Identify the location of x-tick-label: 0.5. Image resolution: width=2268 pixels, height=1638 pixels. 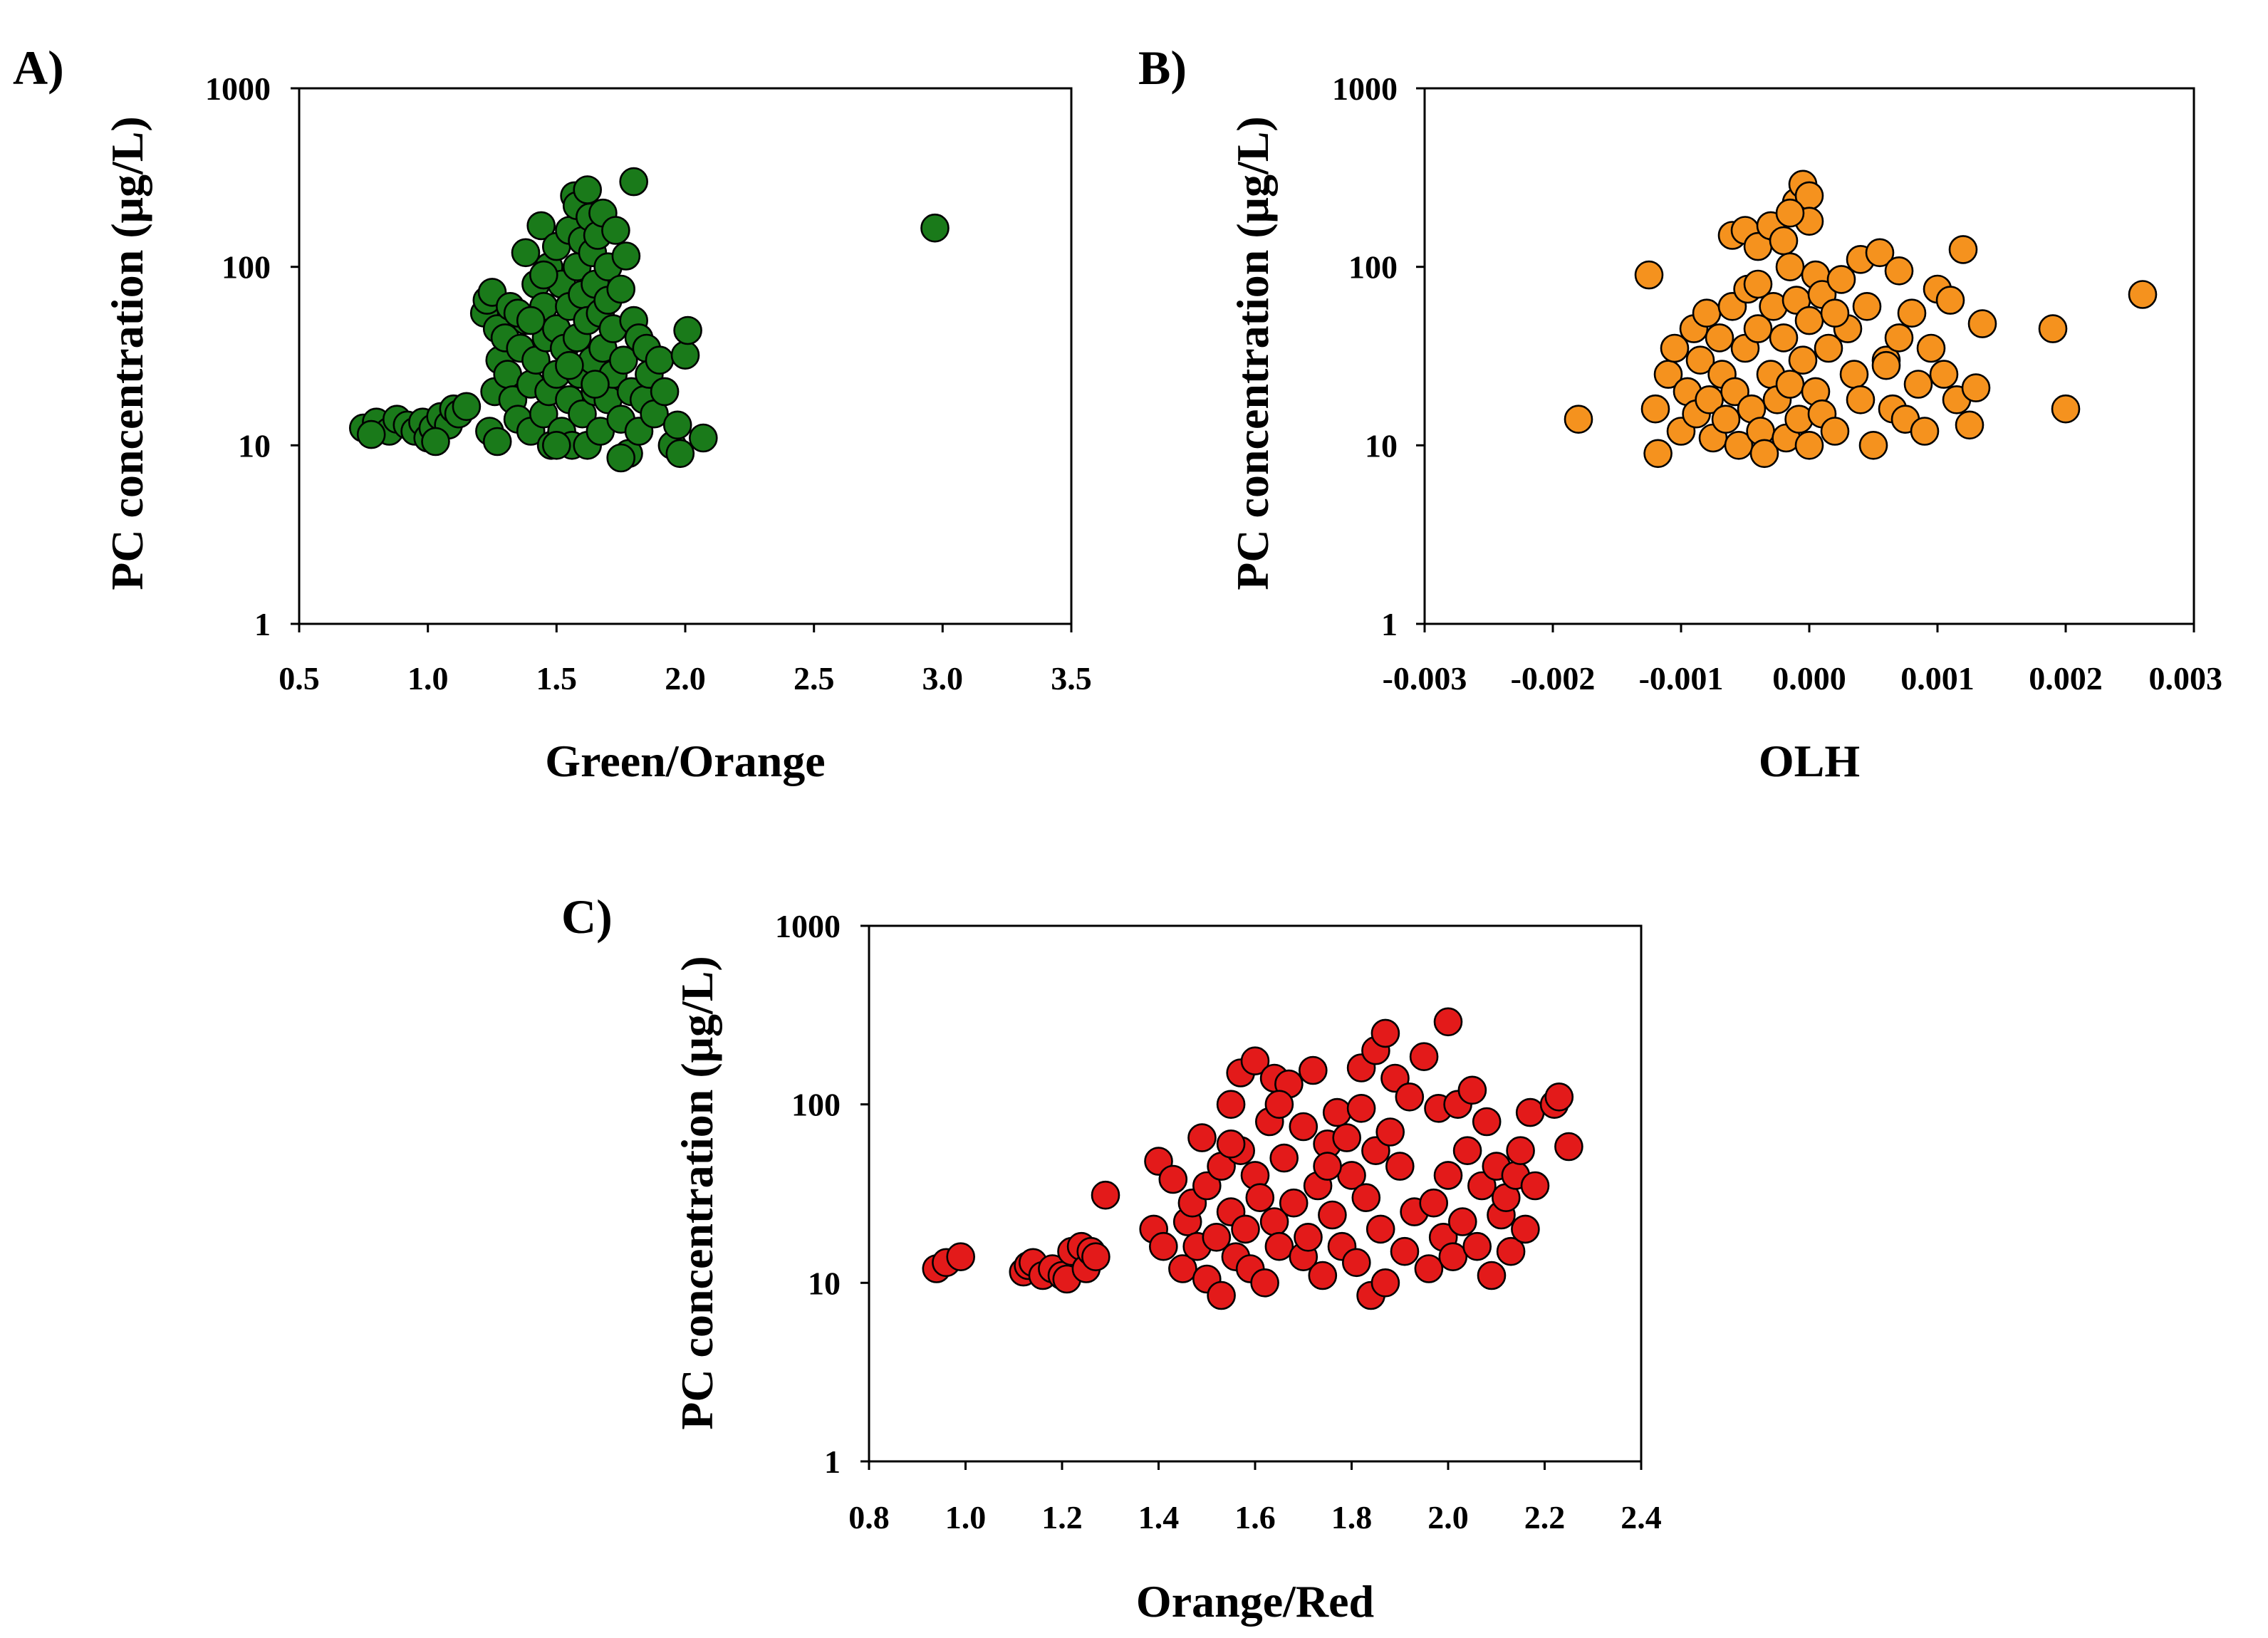
(299, 678).